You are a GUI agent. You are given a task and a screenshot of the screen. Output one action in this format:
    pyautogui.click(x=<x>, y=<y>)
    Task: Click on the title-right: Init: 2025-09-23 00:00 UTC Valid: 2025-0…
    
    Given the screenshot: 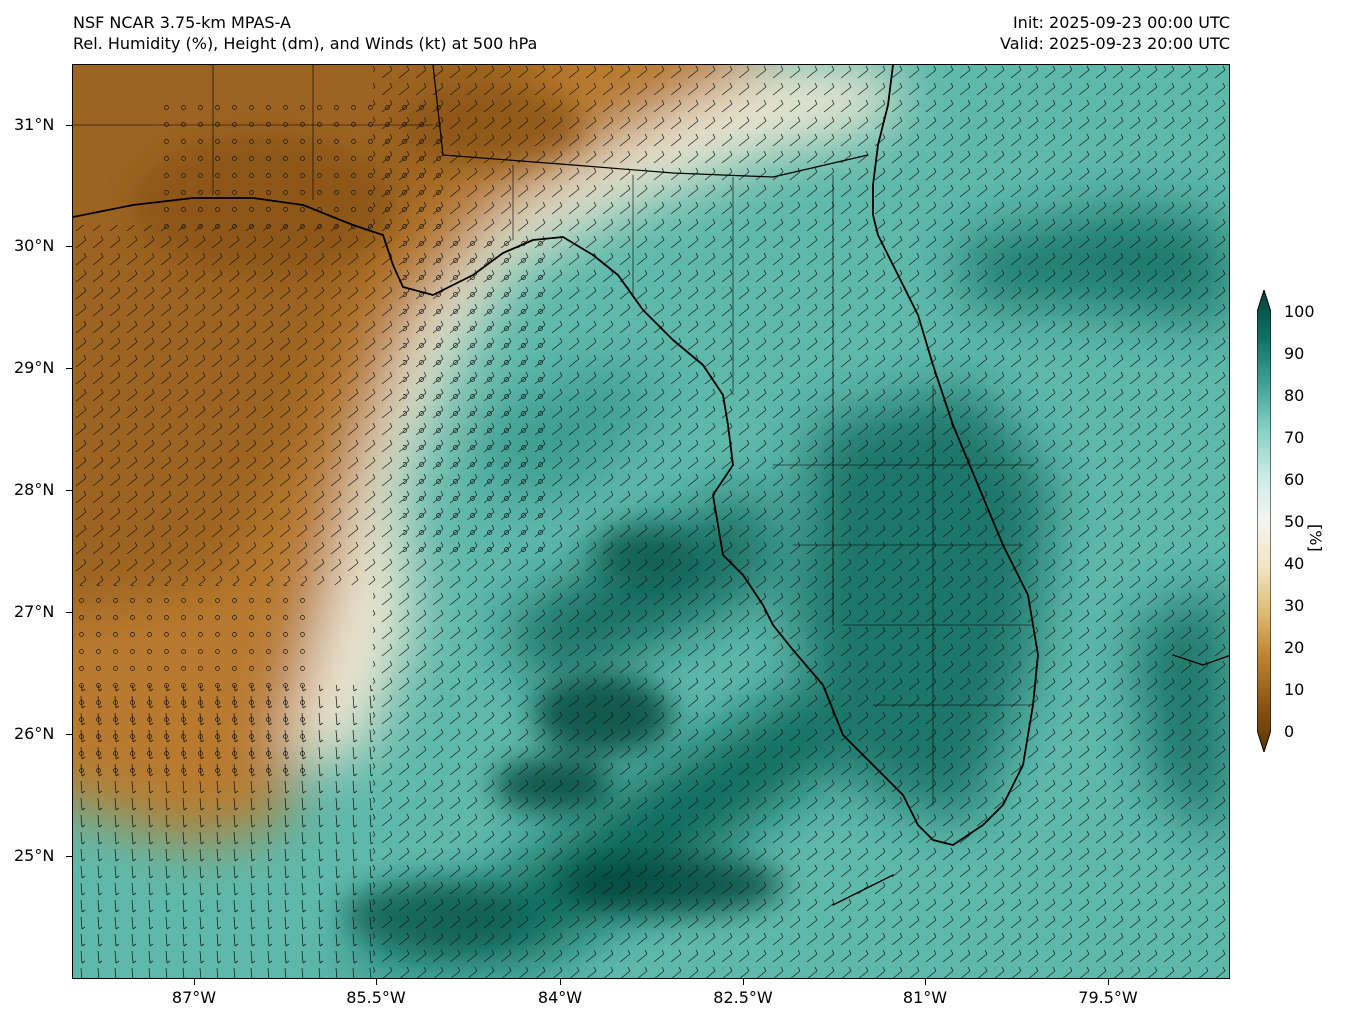 What is the action you would take?
    pyautogui.click(x=1115, y=33)
    